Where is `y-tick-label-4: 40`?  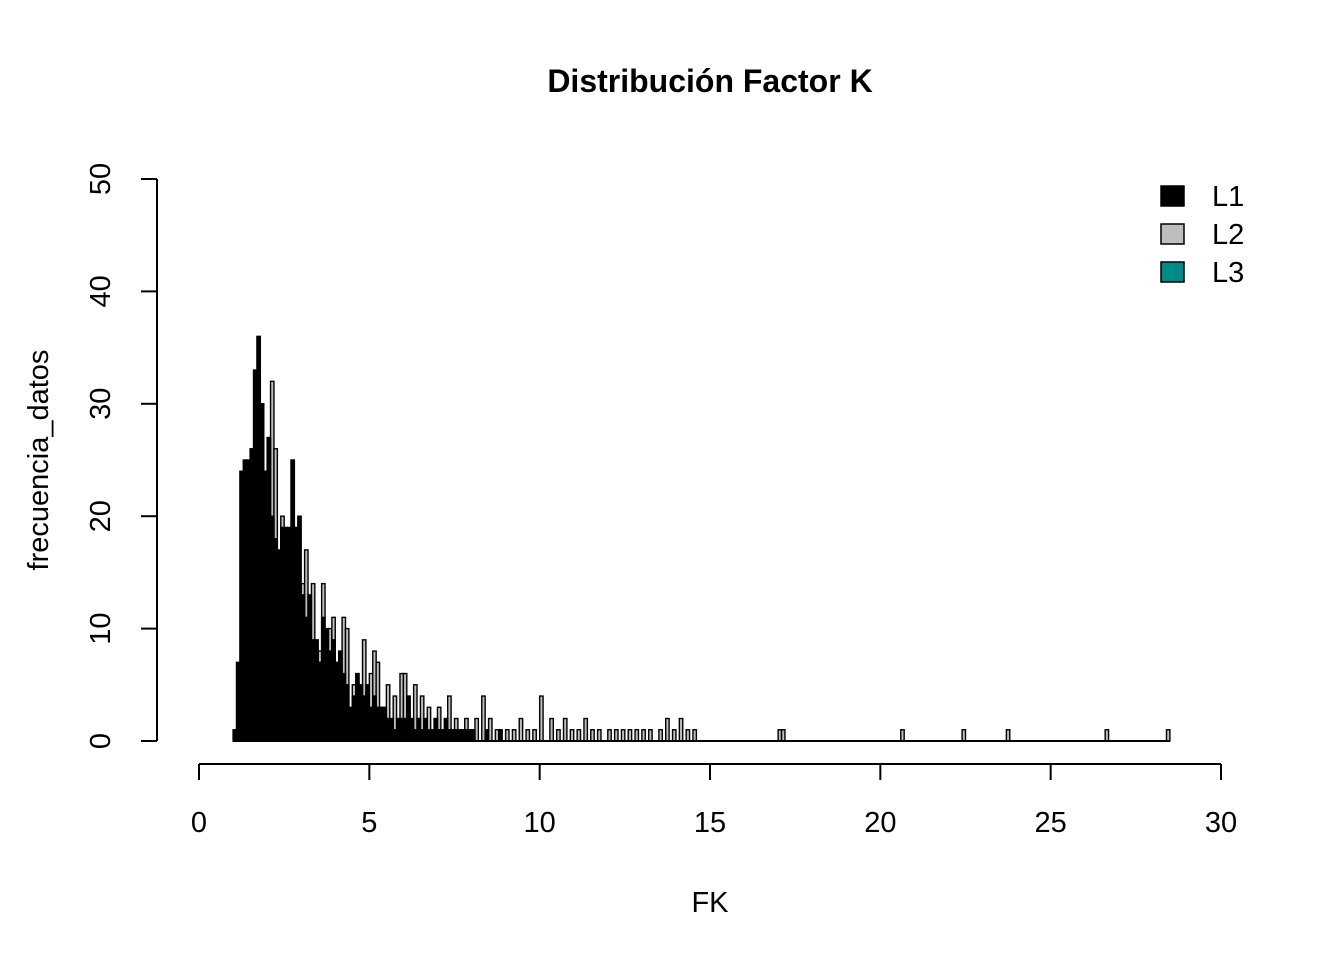
y-tick-label-4: 40 is located at coordinates (101, 291).